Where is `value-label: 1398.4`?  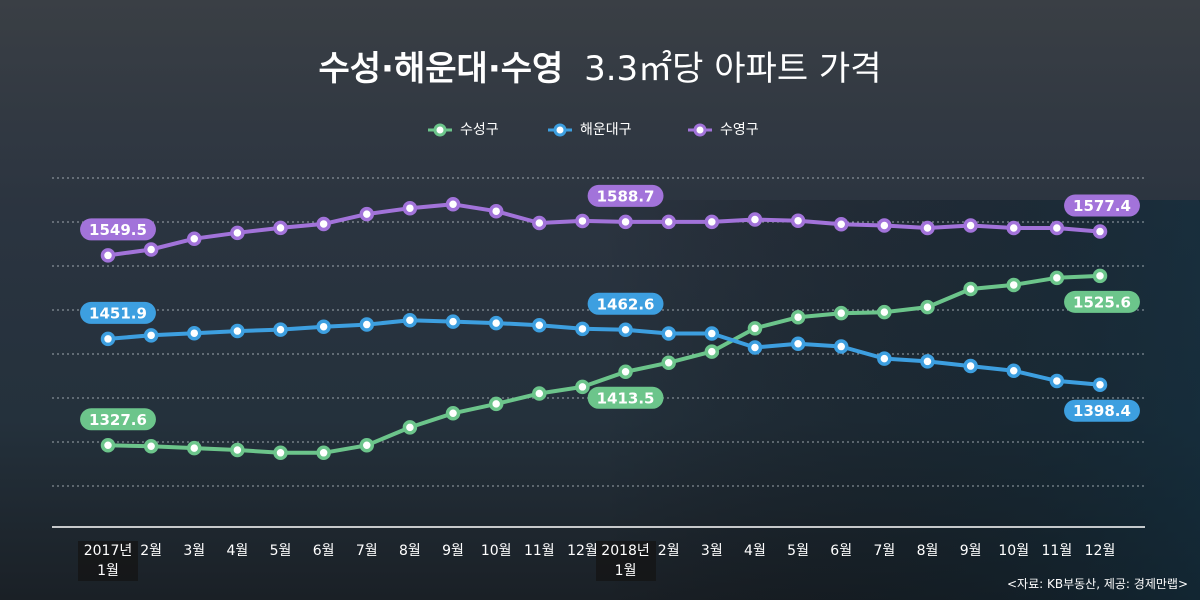 value-label: 1398.4 is located at coordinates (1102, 410).